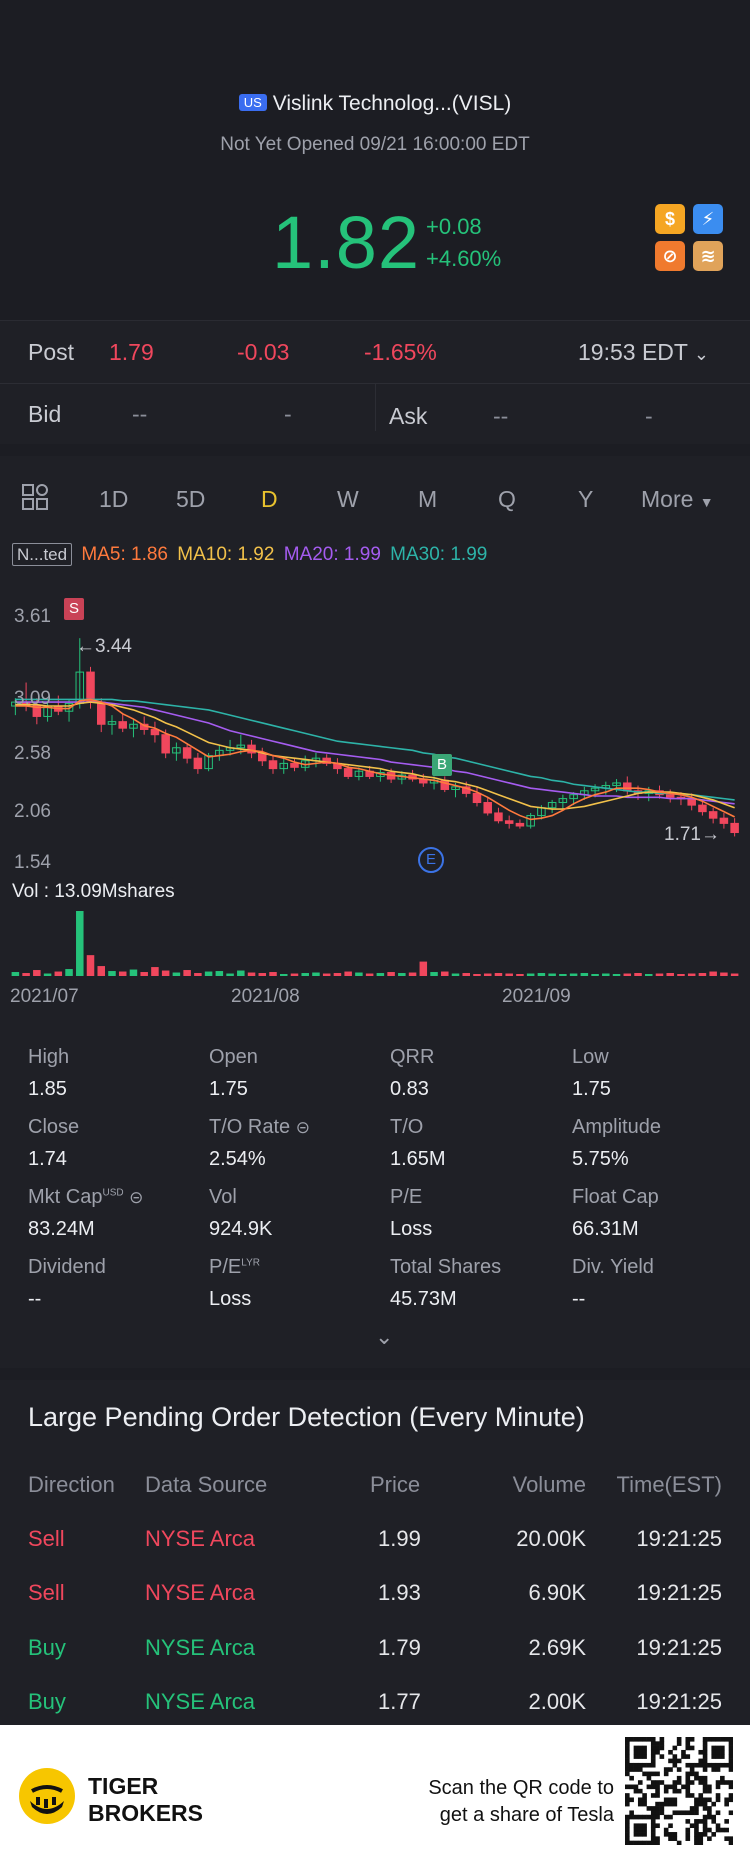  What do you see at coordinates (348, 499) in the screenshot?
I see `tab-w: W` at bounding box center [348, 499].